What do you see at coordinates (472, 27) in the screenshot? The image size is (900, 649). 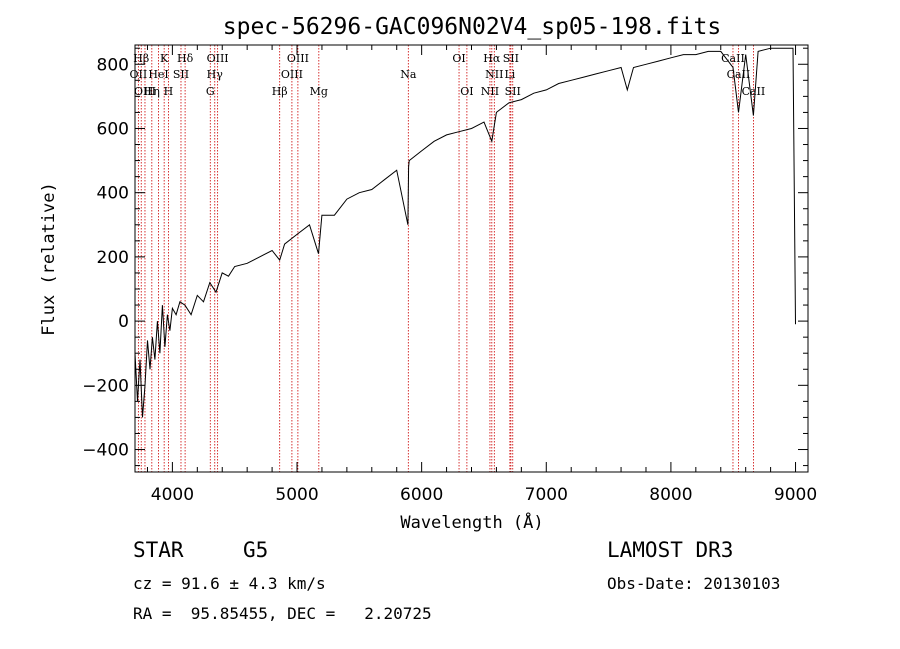 I see `chart-title: spec-56296-GAC096N02V4_sp05-198.fits` at bounding box center [472, 27].